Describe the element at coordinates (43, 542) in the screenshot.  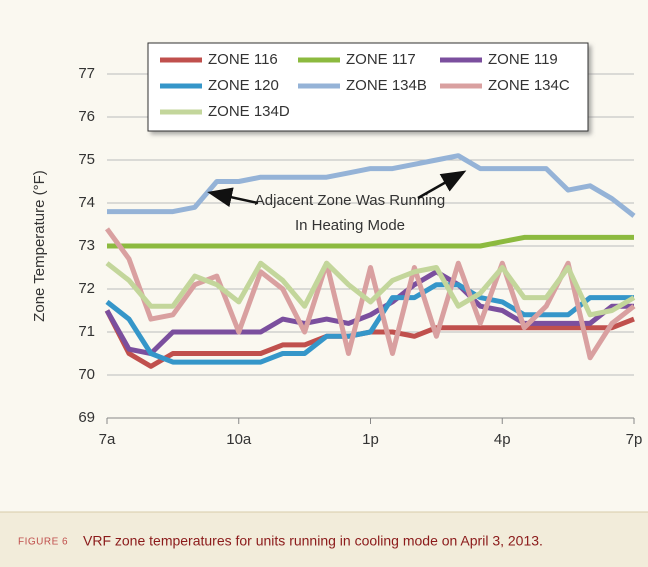
I see `figure-label: FIGURE 6` at that location.